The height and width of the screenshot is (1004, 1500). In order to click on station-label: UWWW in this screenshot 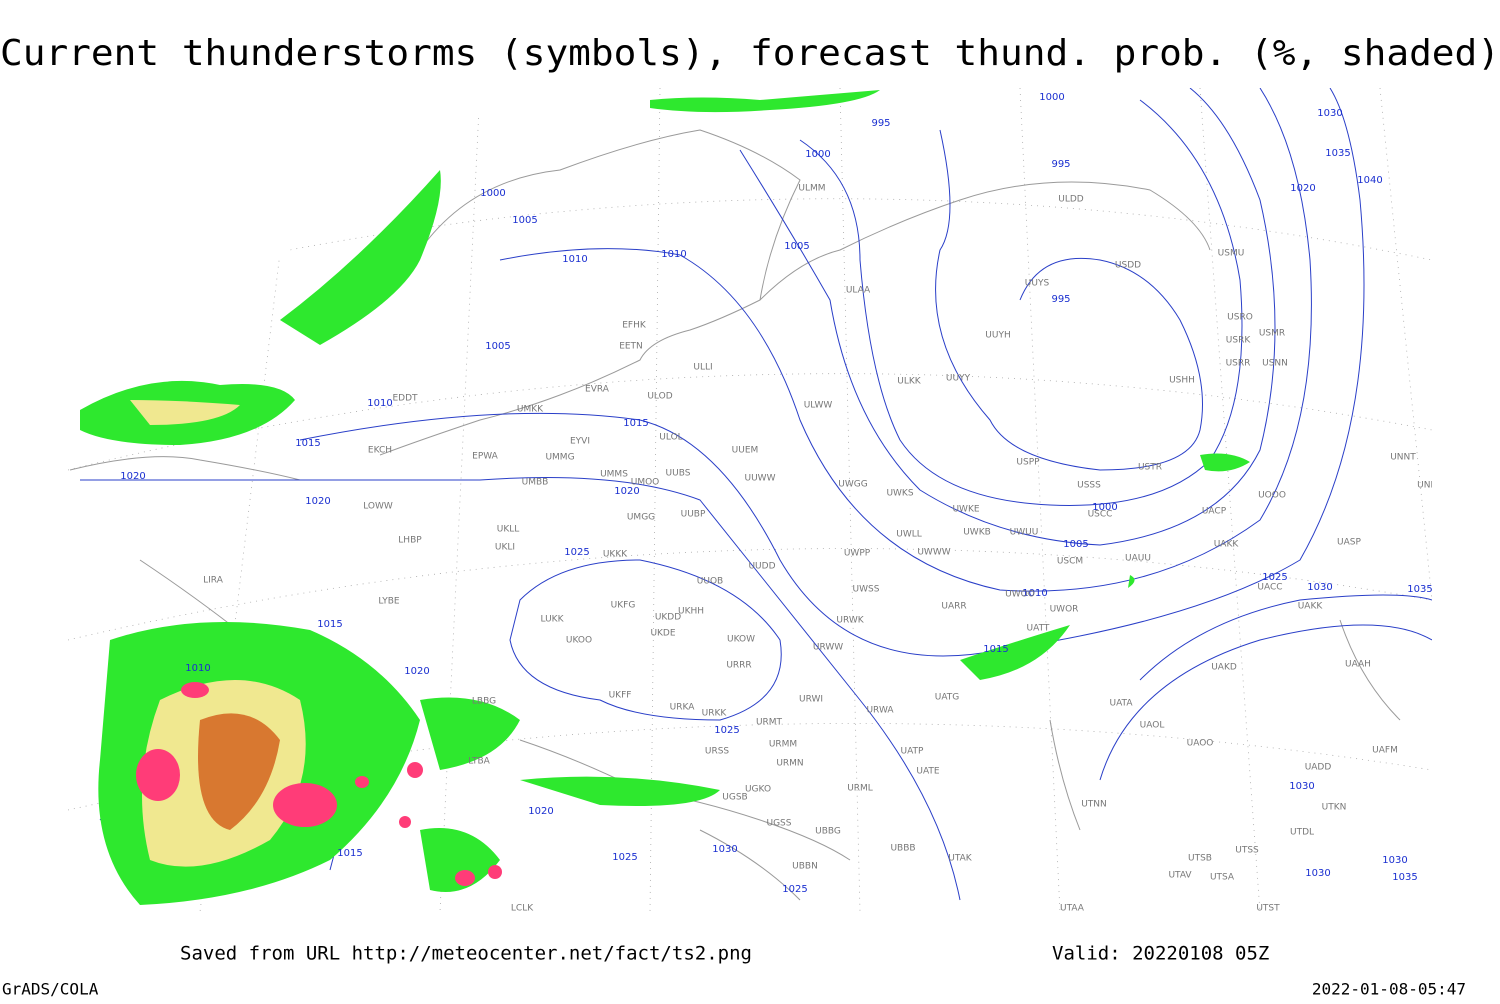, I will do `click(933, 553)`.